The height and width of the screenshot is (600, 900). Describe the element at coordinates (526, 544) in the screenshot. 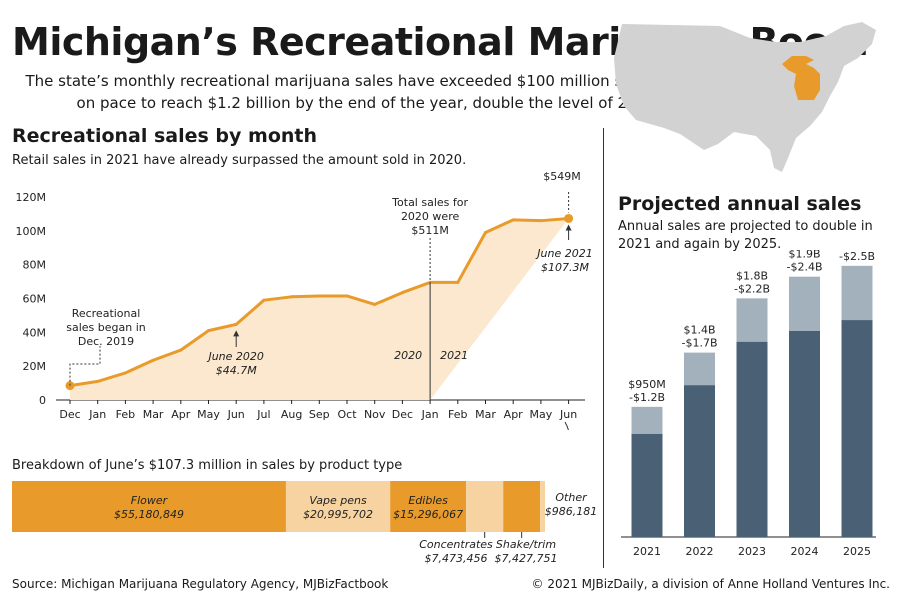

I see `segment-label: Shake/trim` at that location.